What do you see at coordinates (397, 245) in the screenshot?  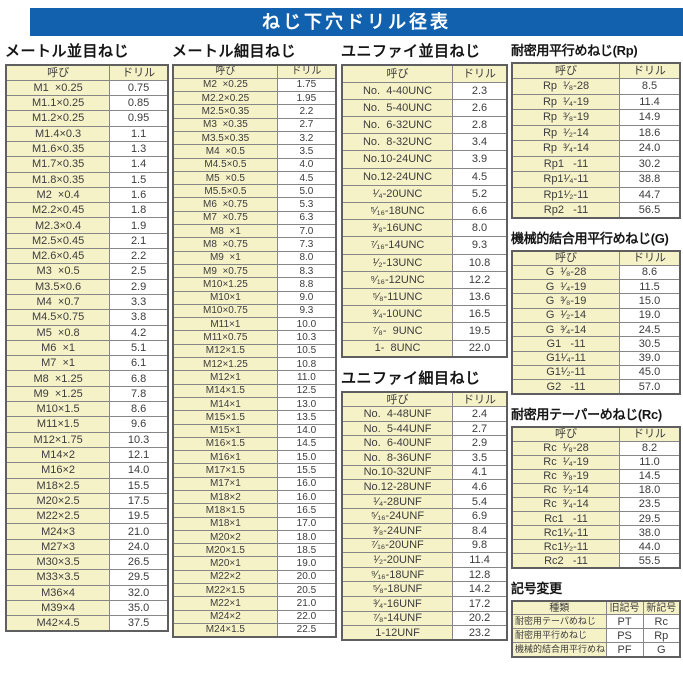 I see `name-cell: ⁷⁄₁₆-14UNC` at bounding box center [397, 245].